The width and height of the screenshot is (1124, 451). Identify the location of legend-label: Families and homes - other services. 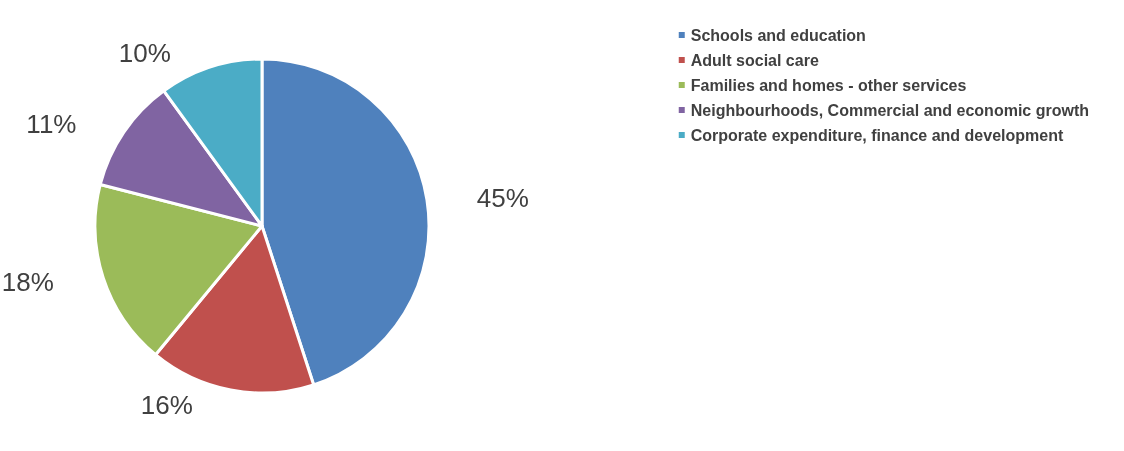
(828, 85).